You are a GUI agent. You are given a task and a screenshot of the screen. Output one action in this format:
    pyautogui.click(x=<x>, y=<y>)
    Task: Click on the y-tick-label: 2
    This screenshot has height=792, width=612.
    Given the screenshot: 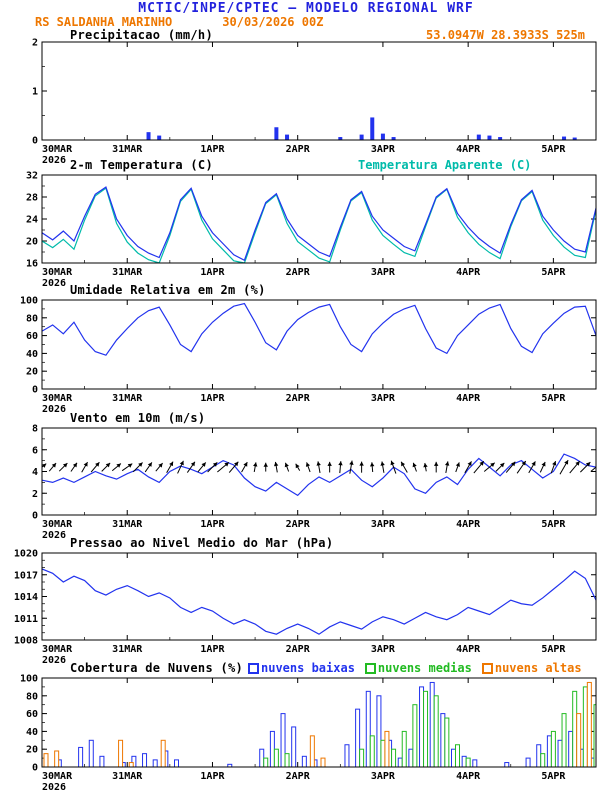 What is the action you would take?
    pyautogui.click(x=35, y=43)
    